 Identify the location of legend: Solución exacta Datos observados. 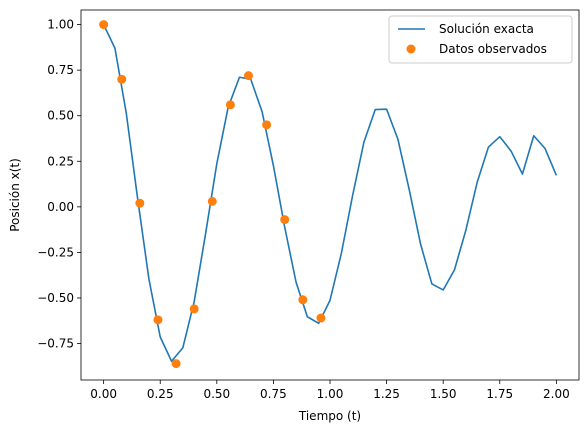
(480, 39).